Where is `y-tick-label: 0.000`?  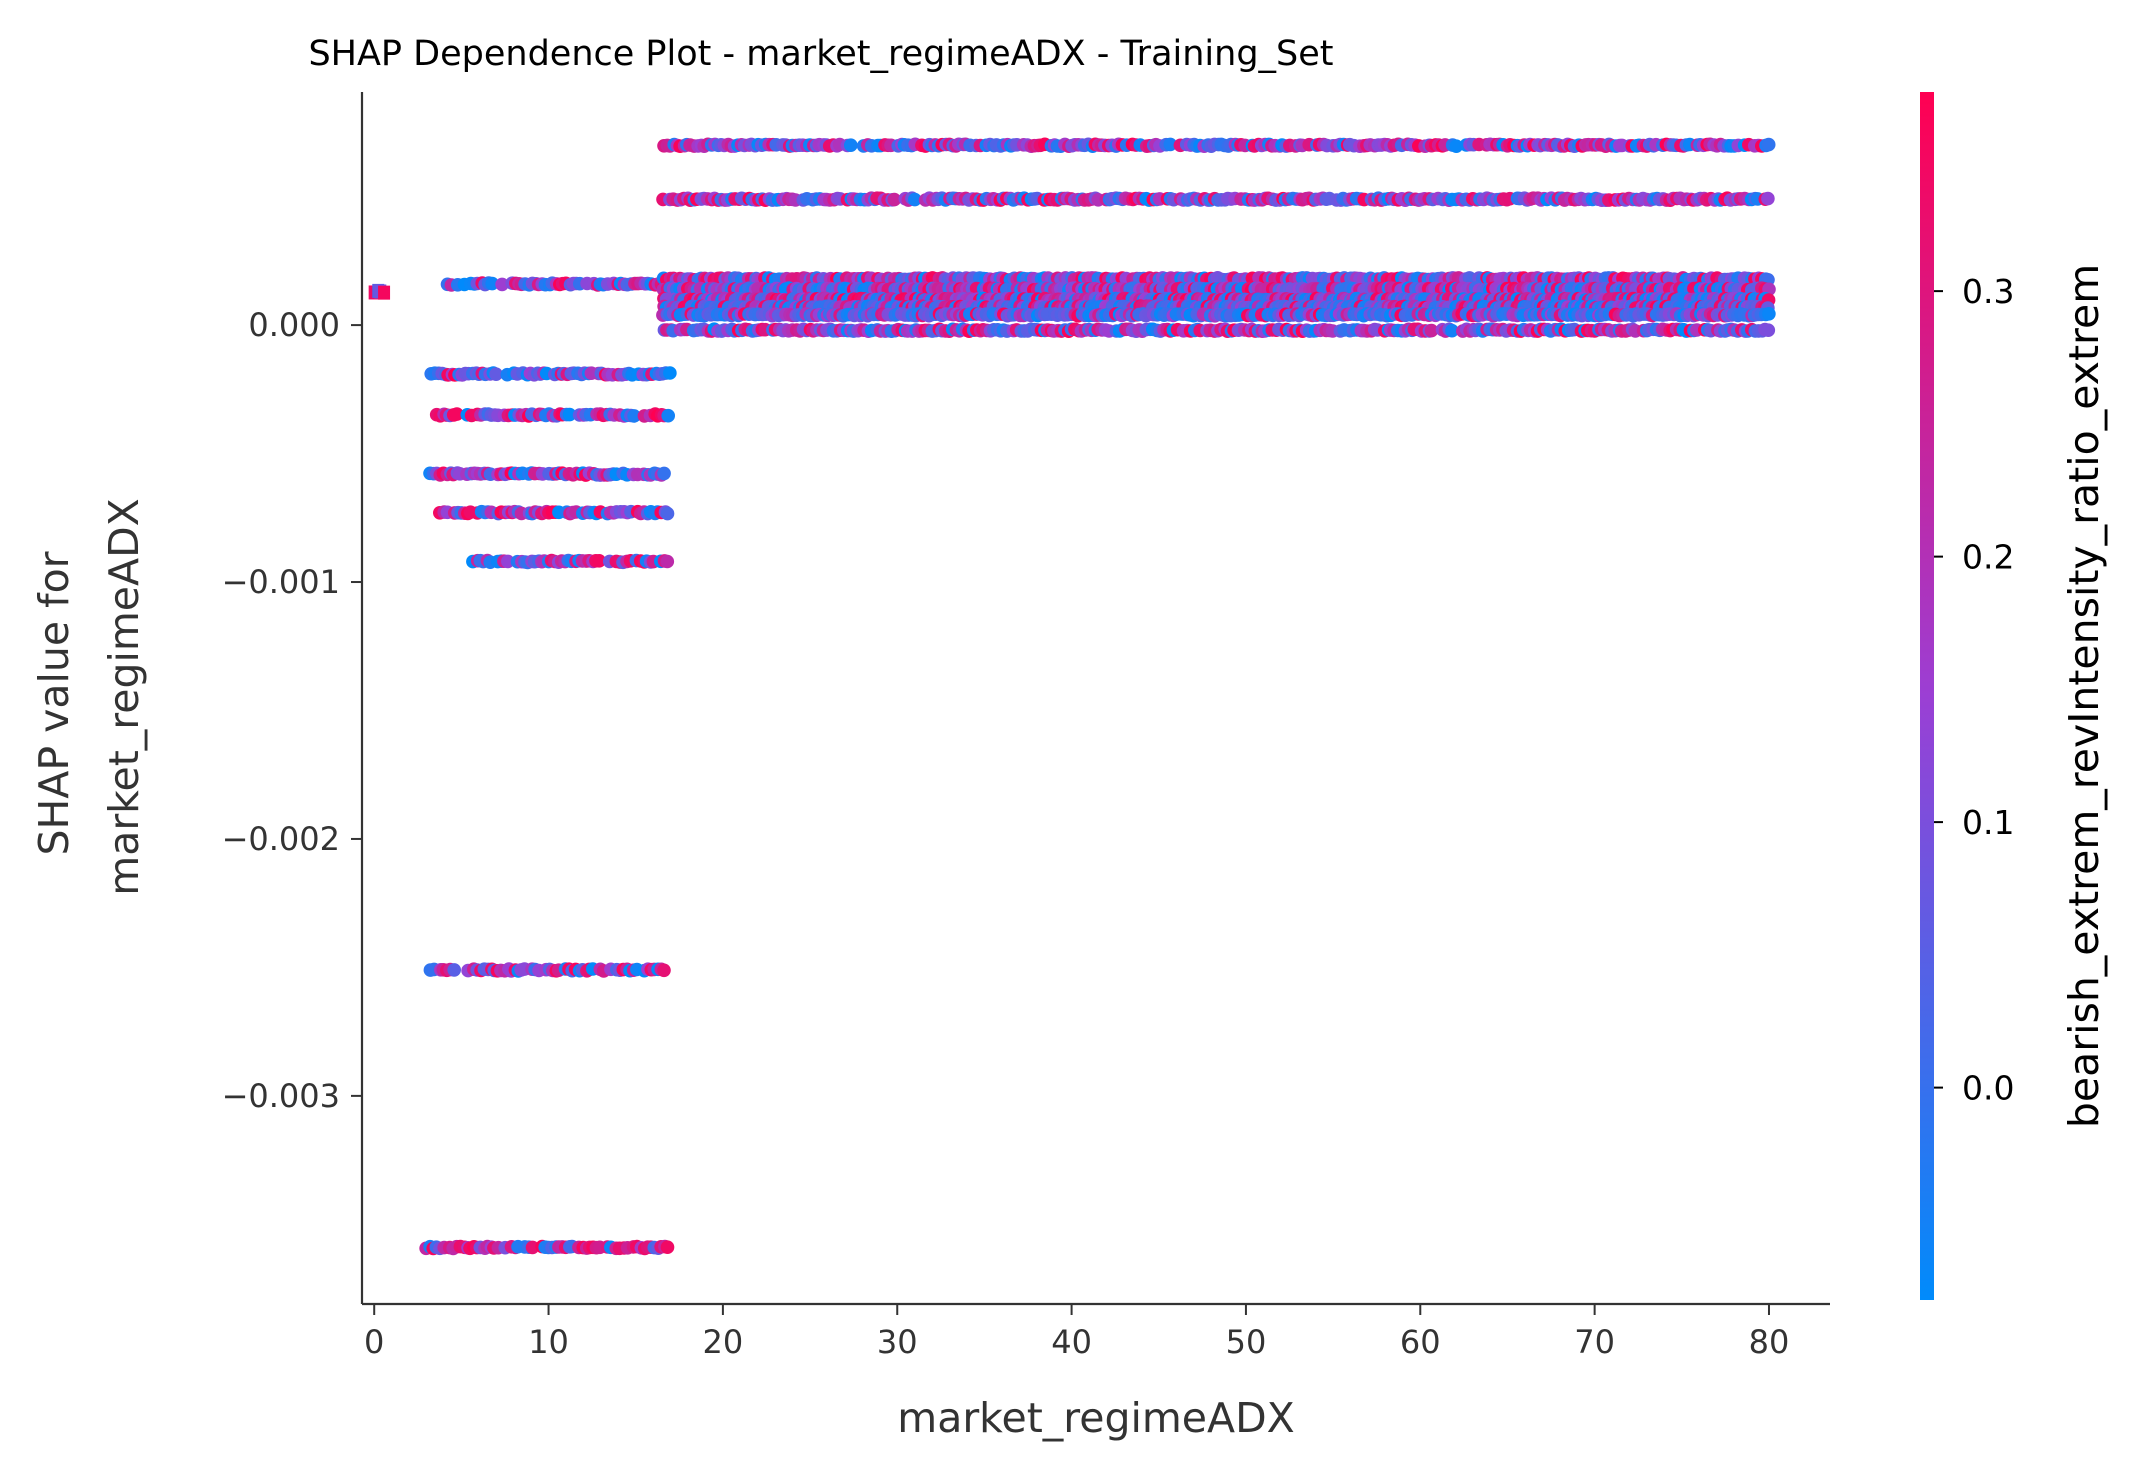 y-tick-label: 0.000 is located at coordinates (294, 325).